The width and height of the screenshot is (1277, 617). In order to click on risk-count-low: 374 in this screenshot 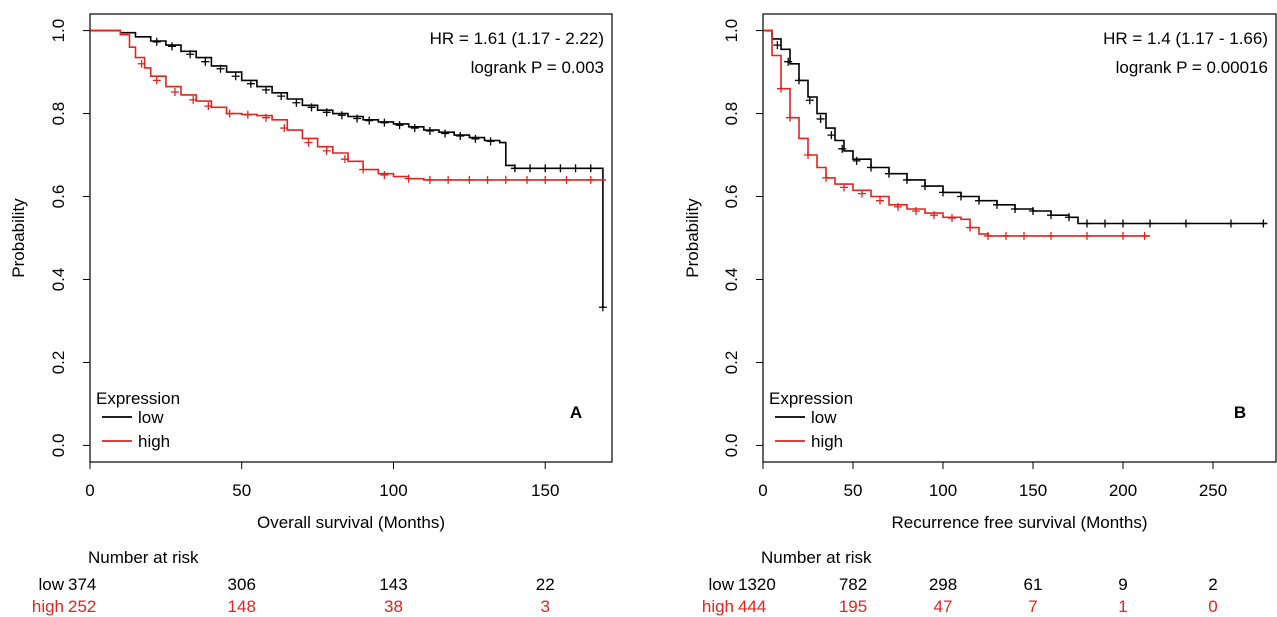, I will do `click(82, 584)`.